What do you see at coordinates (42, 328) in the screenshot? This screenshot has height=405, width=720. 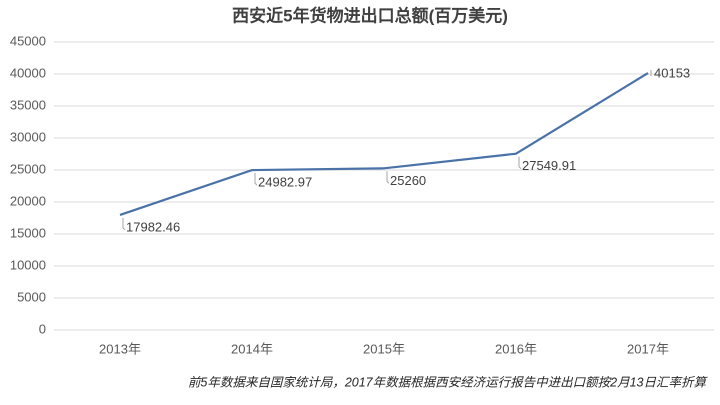 I see `y-tick-label: 0` at bounding box center [42, 328].